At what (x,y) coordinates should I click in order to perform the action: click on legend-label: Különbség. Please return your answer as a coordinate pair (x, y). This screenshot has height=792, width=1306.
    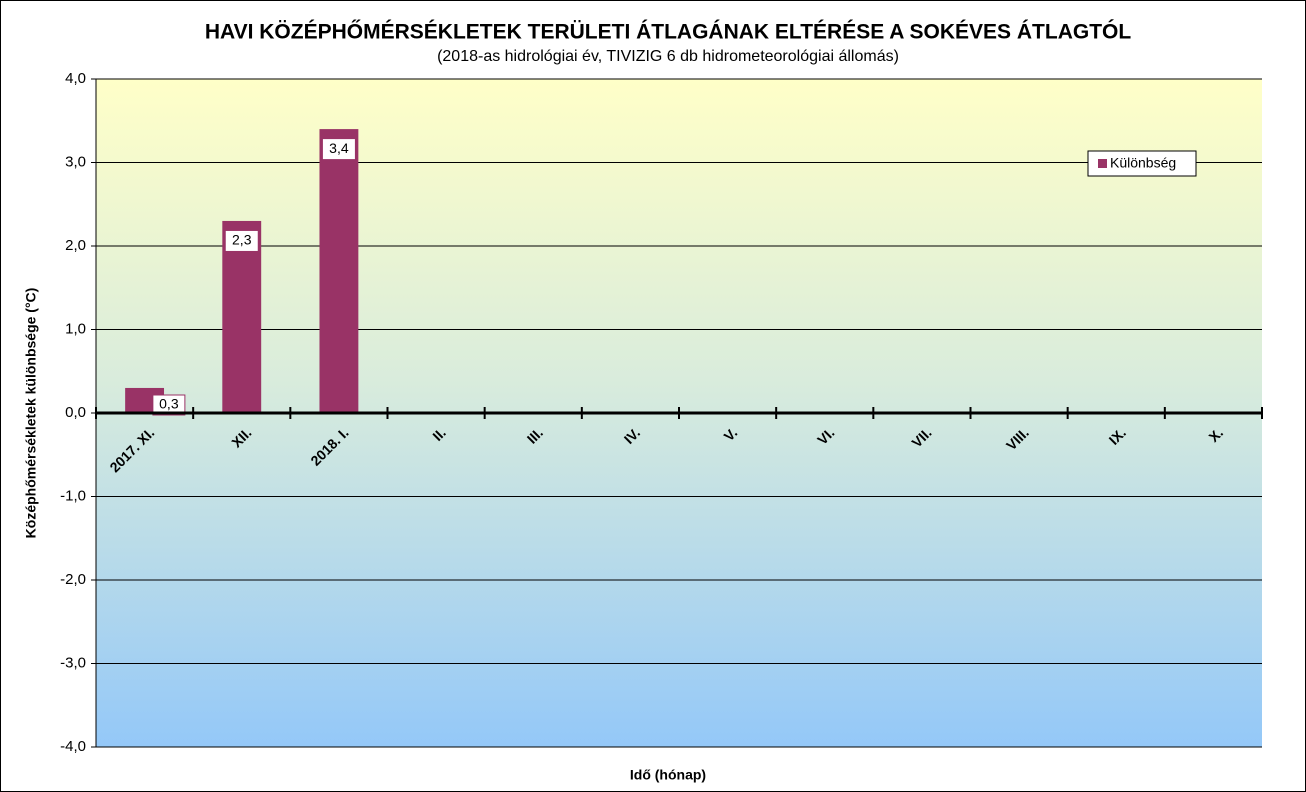
    Looking at the image, I should click on (1143, 163).